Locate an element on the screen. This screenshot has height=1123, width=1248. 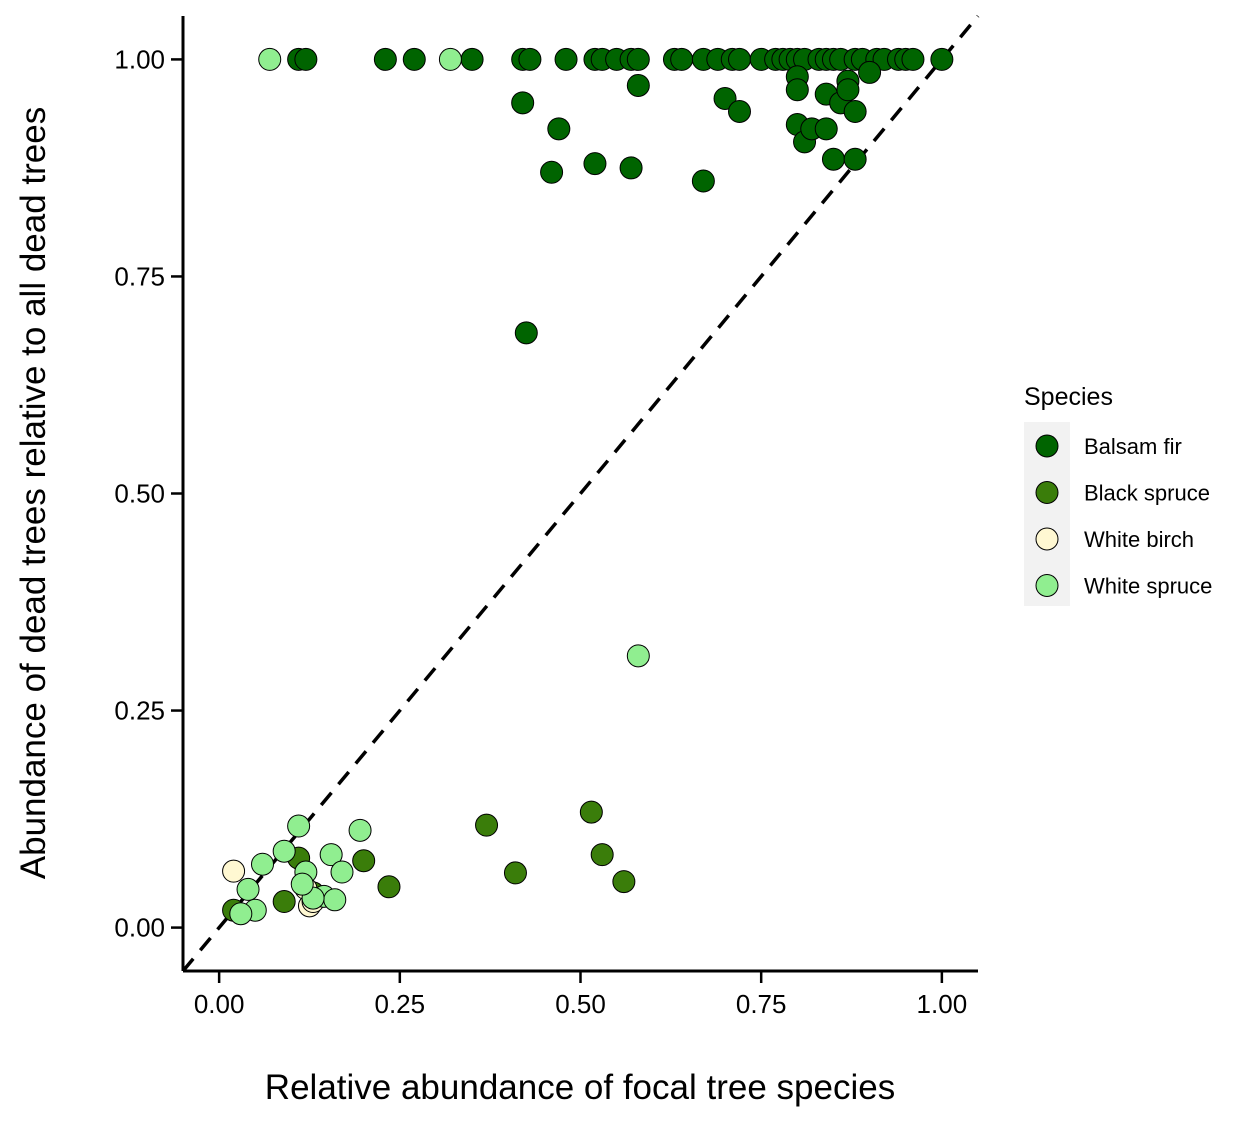
x-tick-label: 0.50 is located at coordinates (580, 1004).